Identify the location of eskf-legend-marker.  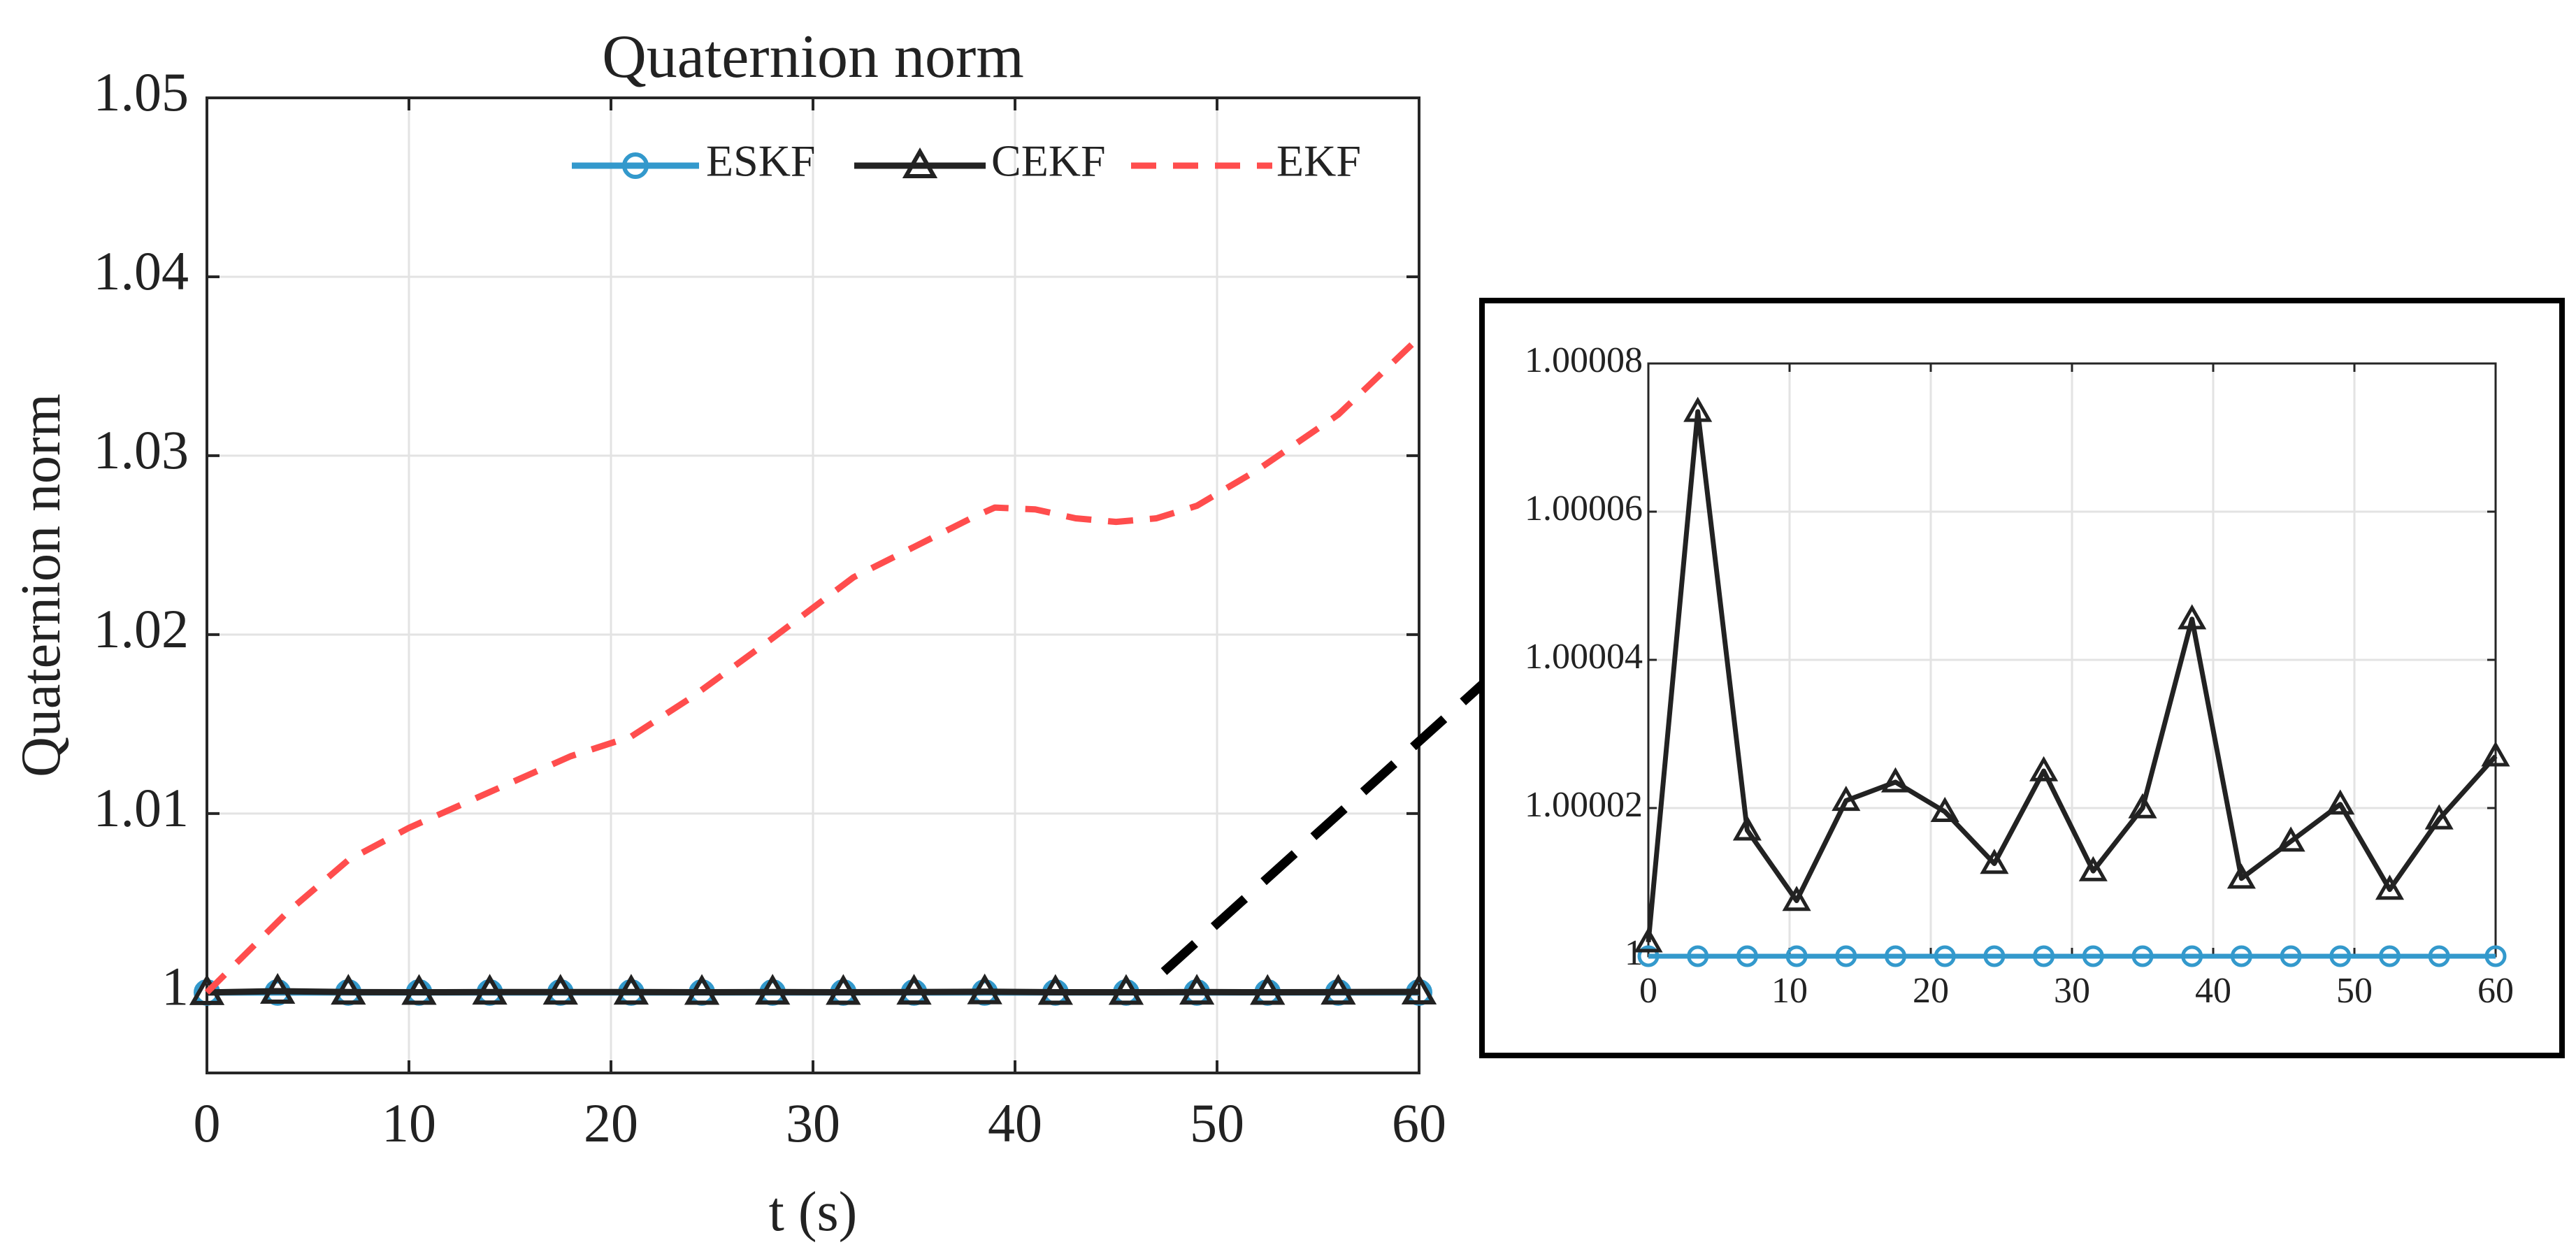
(635, 165).